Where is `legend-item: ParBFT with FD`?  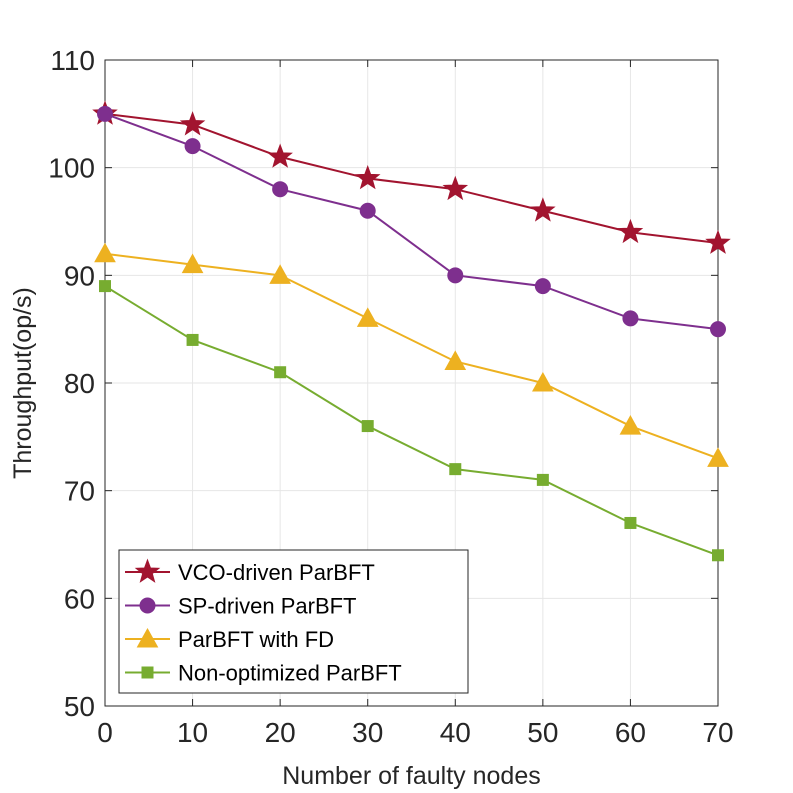 legend-item: ParBFT with FD is located at coordinates (229, 639).